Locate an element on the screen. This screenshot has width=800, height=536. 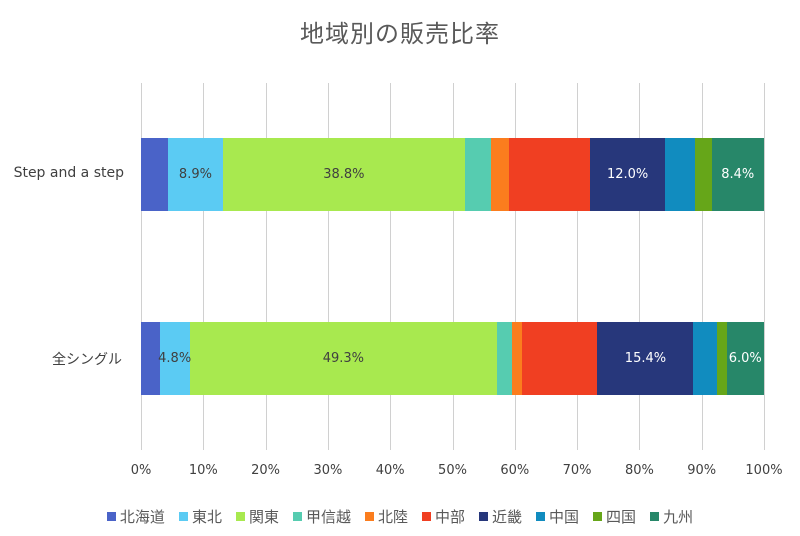
bar-segment: 8.9% is located at coordinates (195, 174).